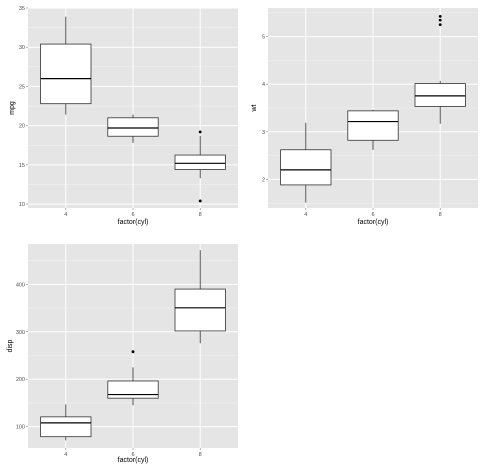  What do you see at coordinates (22, 127) in the screenshot?
I see `y-tick-label: 20` at bounding box center [22, 127].